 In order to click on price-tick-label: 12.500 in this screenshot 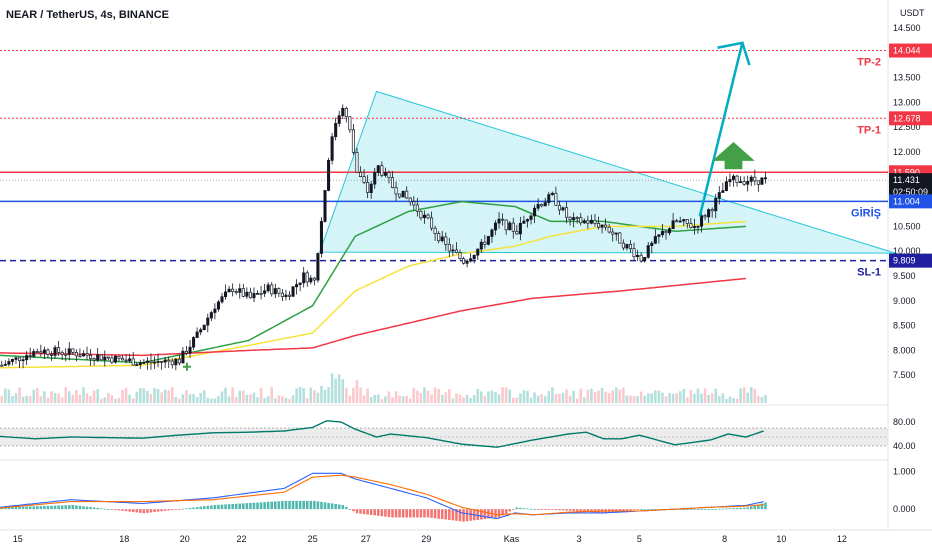, I will do `click(907, 127)`.